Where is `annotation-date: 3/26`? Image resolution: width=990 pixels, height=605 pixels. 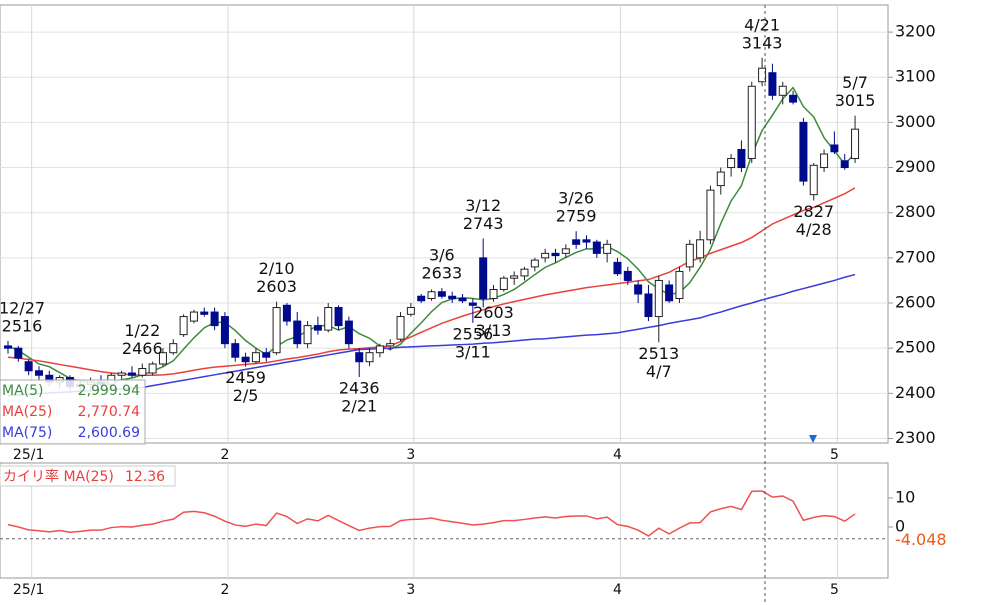
annotation-date: 3/26 is located at coordinates (576, 198).